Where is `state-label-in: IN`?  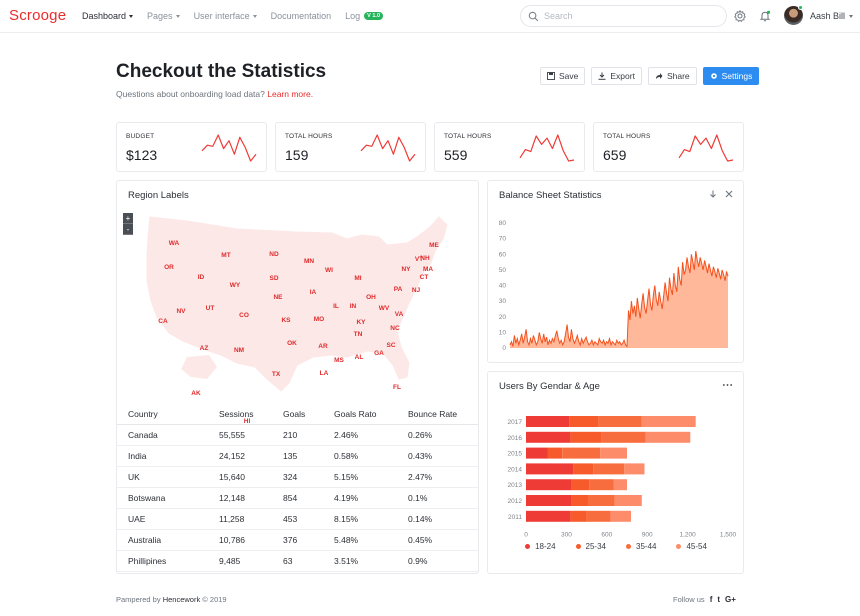 state-label-in: IN is located at coordinates (353, 306).